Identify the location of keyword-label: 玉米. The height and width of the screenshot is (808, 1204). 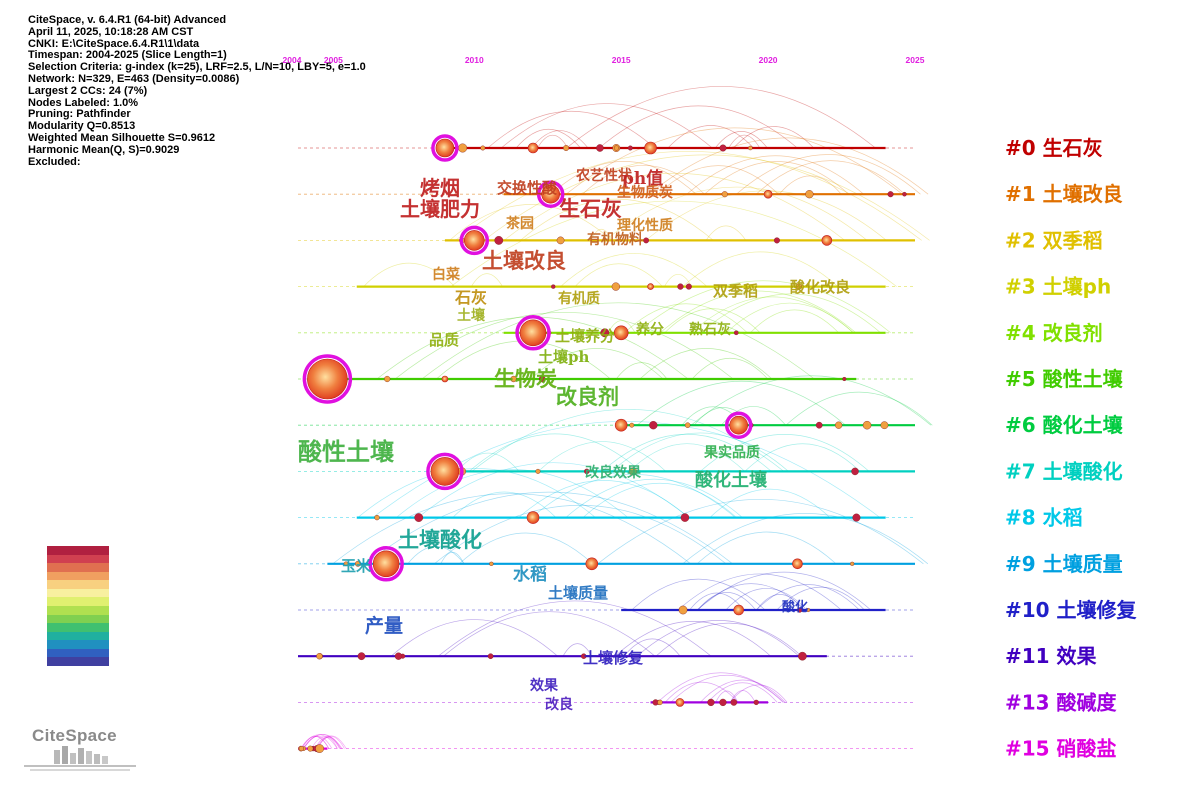
(356, 566).